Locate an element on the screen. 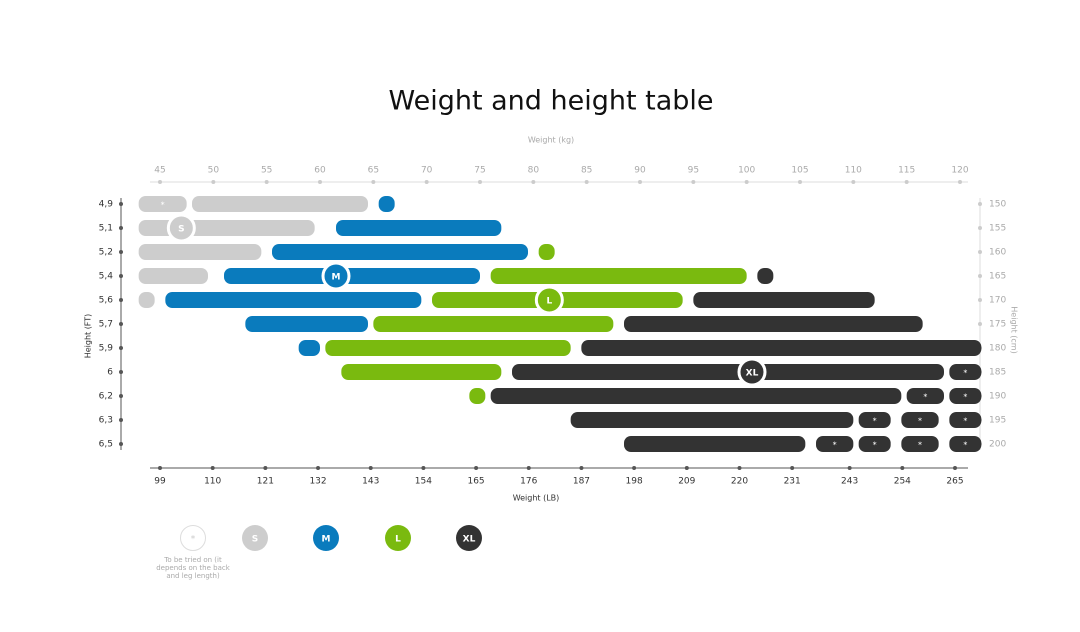 This screenshot has width=1080, height=632. x2-tick-label: 254 is located at coordinates (902, 482).